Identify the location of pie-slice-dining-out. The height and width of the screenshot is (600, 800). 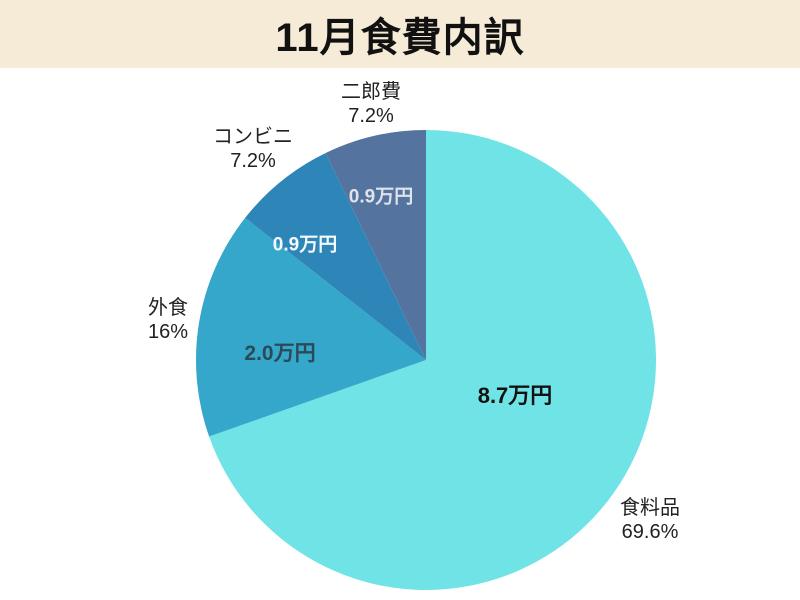
(310, 327).